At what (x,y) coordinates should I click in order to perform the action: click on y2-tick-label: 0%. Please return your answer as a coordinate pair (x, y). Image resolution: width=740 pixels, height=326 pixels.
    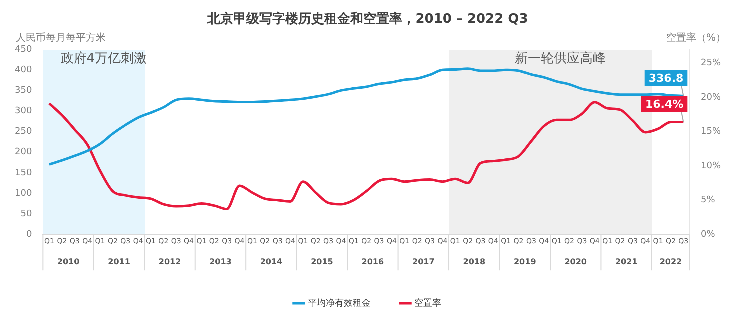
    Looking at the image, I should click on (708, 235).